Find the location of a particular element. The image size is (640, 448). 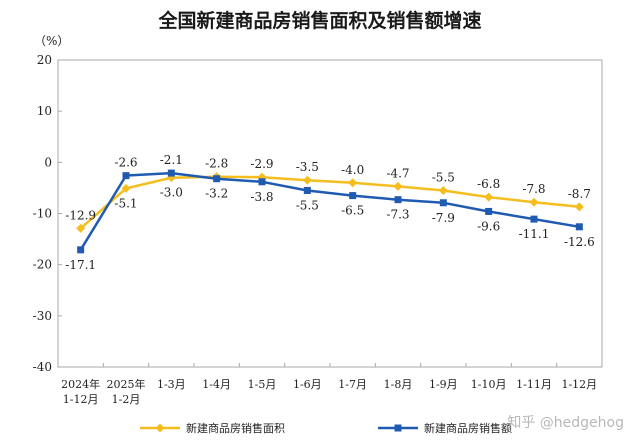

y-tick-label: -40 is located at coordinates (42, 367).